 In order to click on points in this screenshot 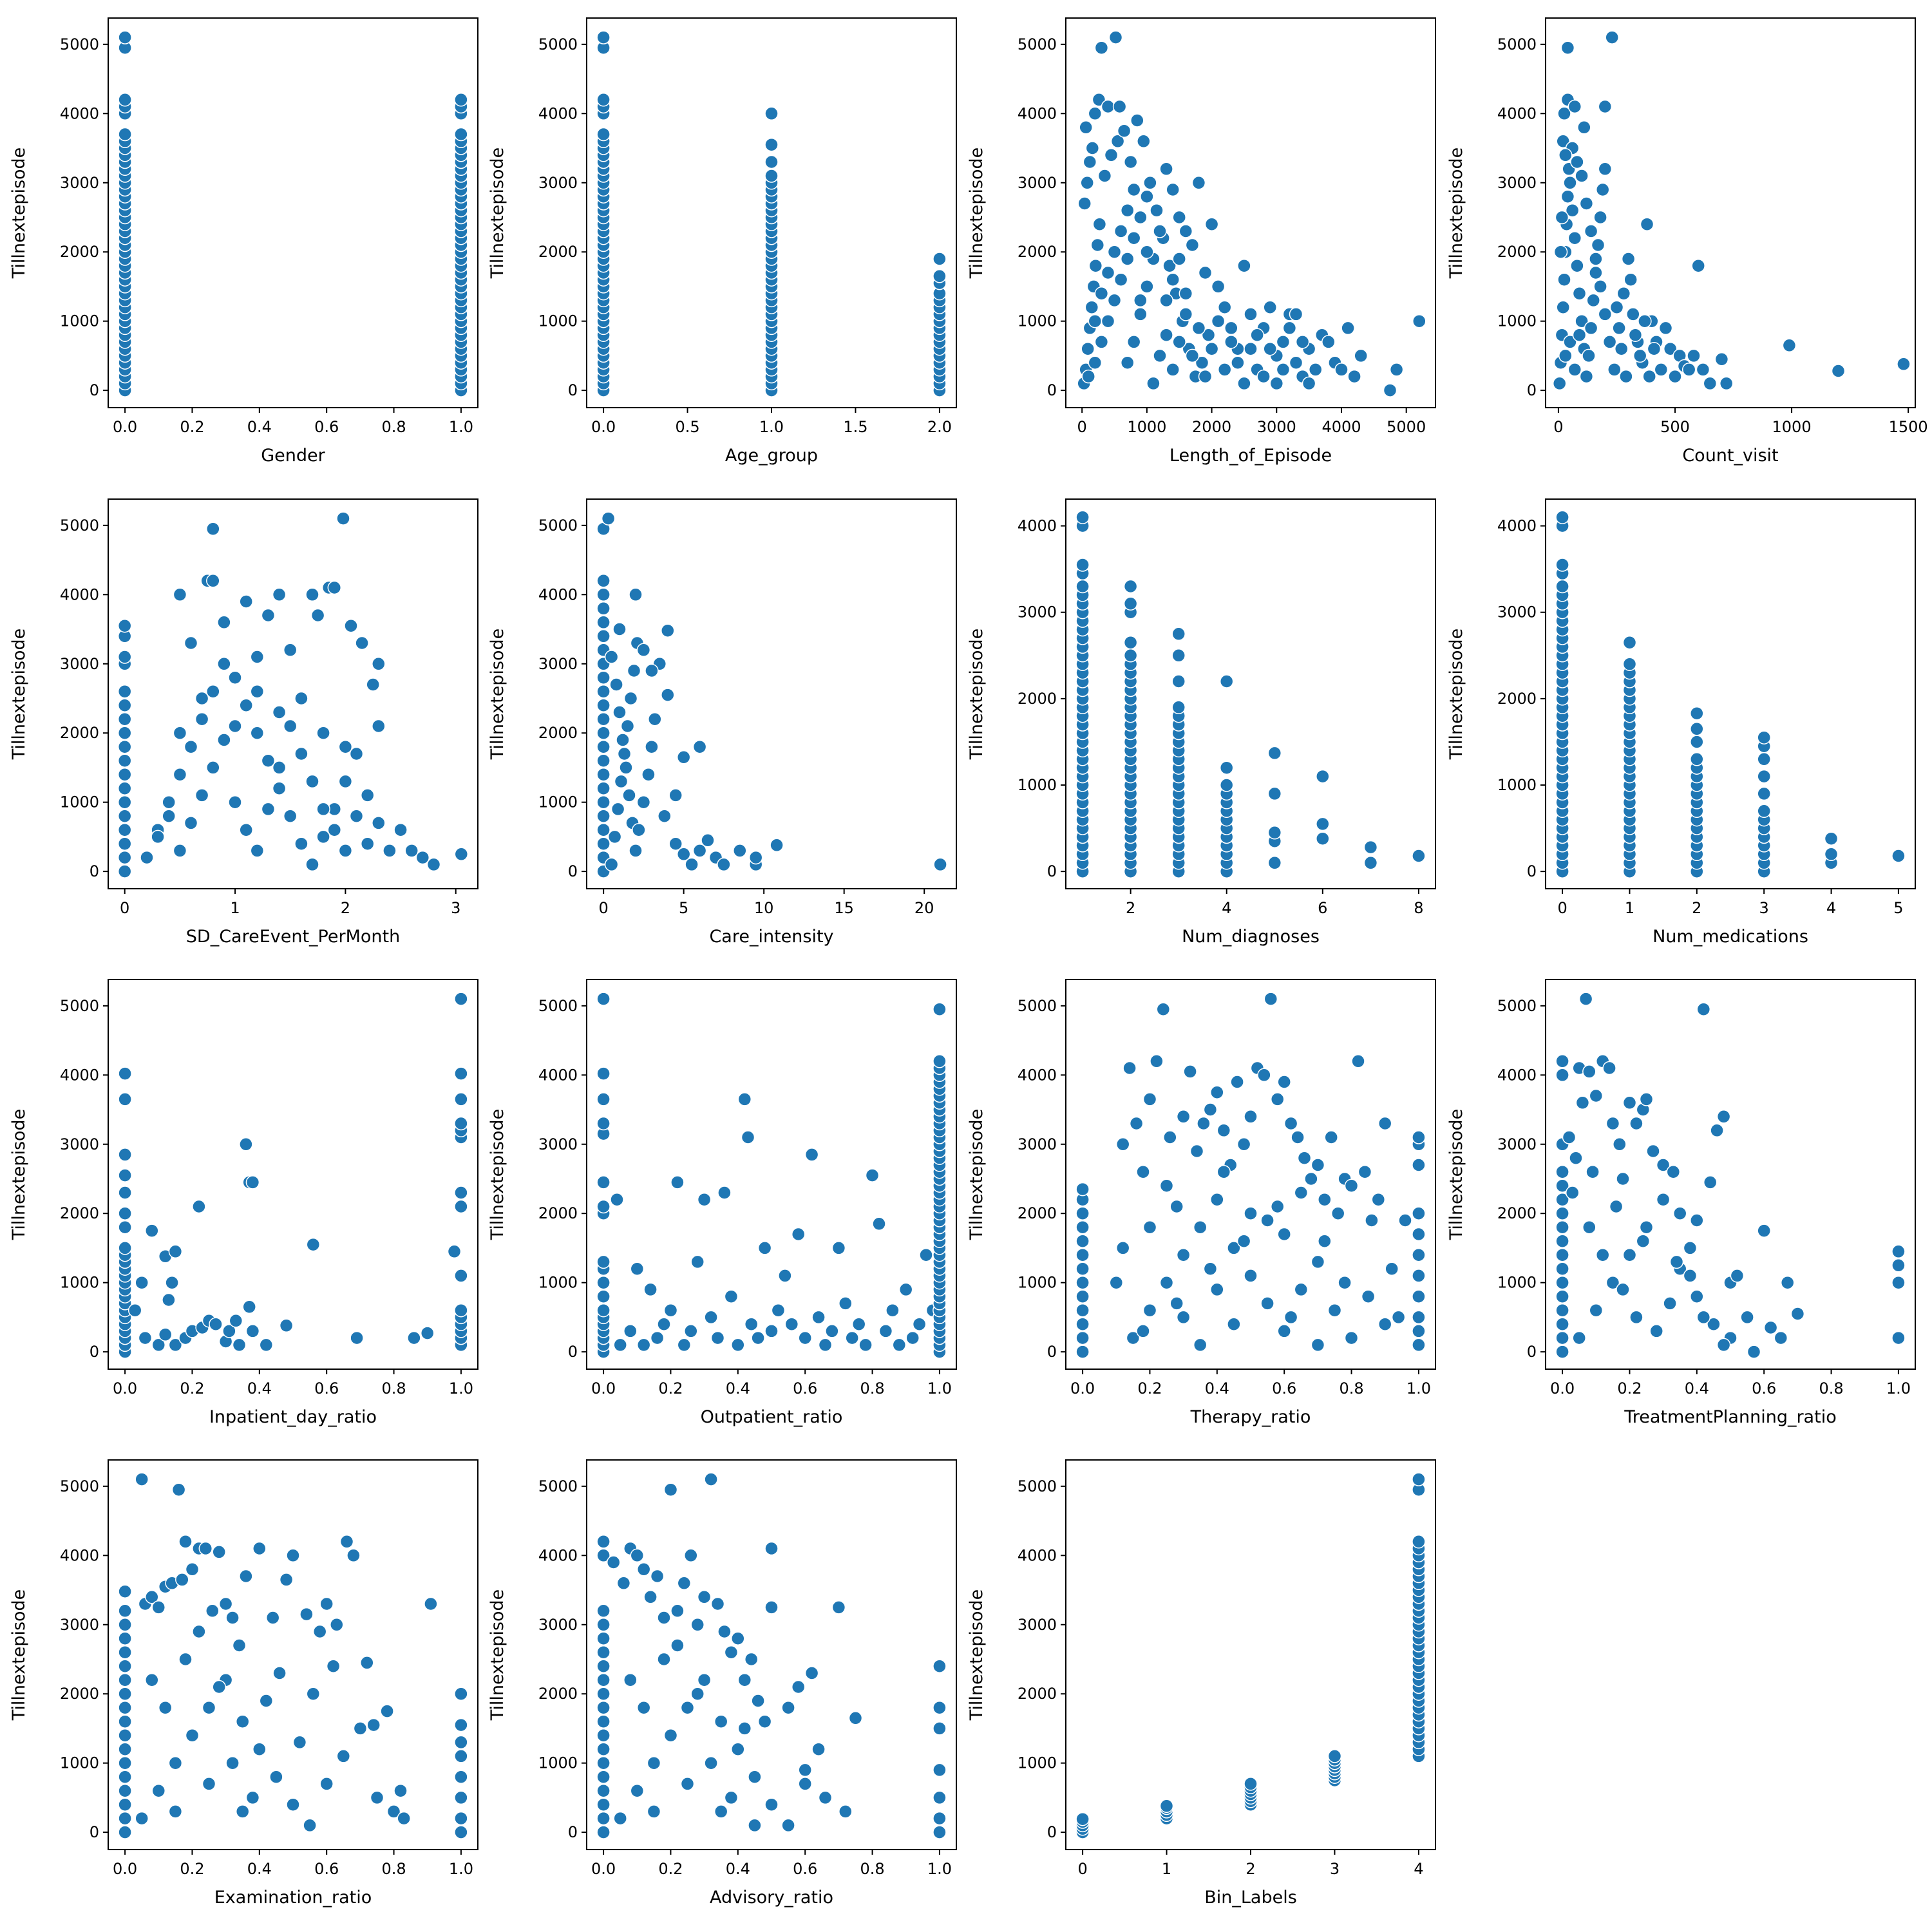, I will do `click(293, 1655)`.